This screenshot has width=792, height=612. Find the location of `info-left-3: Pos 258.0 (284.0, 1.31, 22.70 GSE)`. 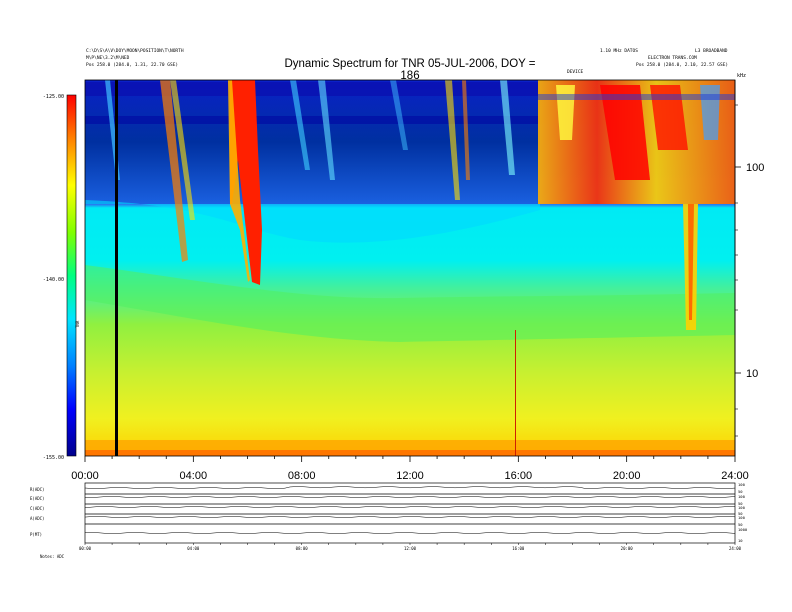

info-left-3: Pos 258.0 (284.0, 1.31, 22.70 GSE) is located at coordinates (132, 65).